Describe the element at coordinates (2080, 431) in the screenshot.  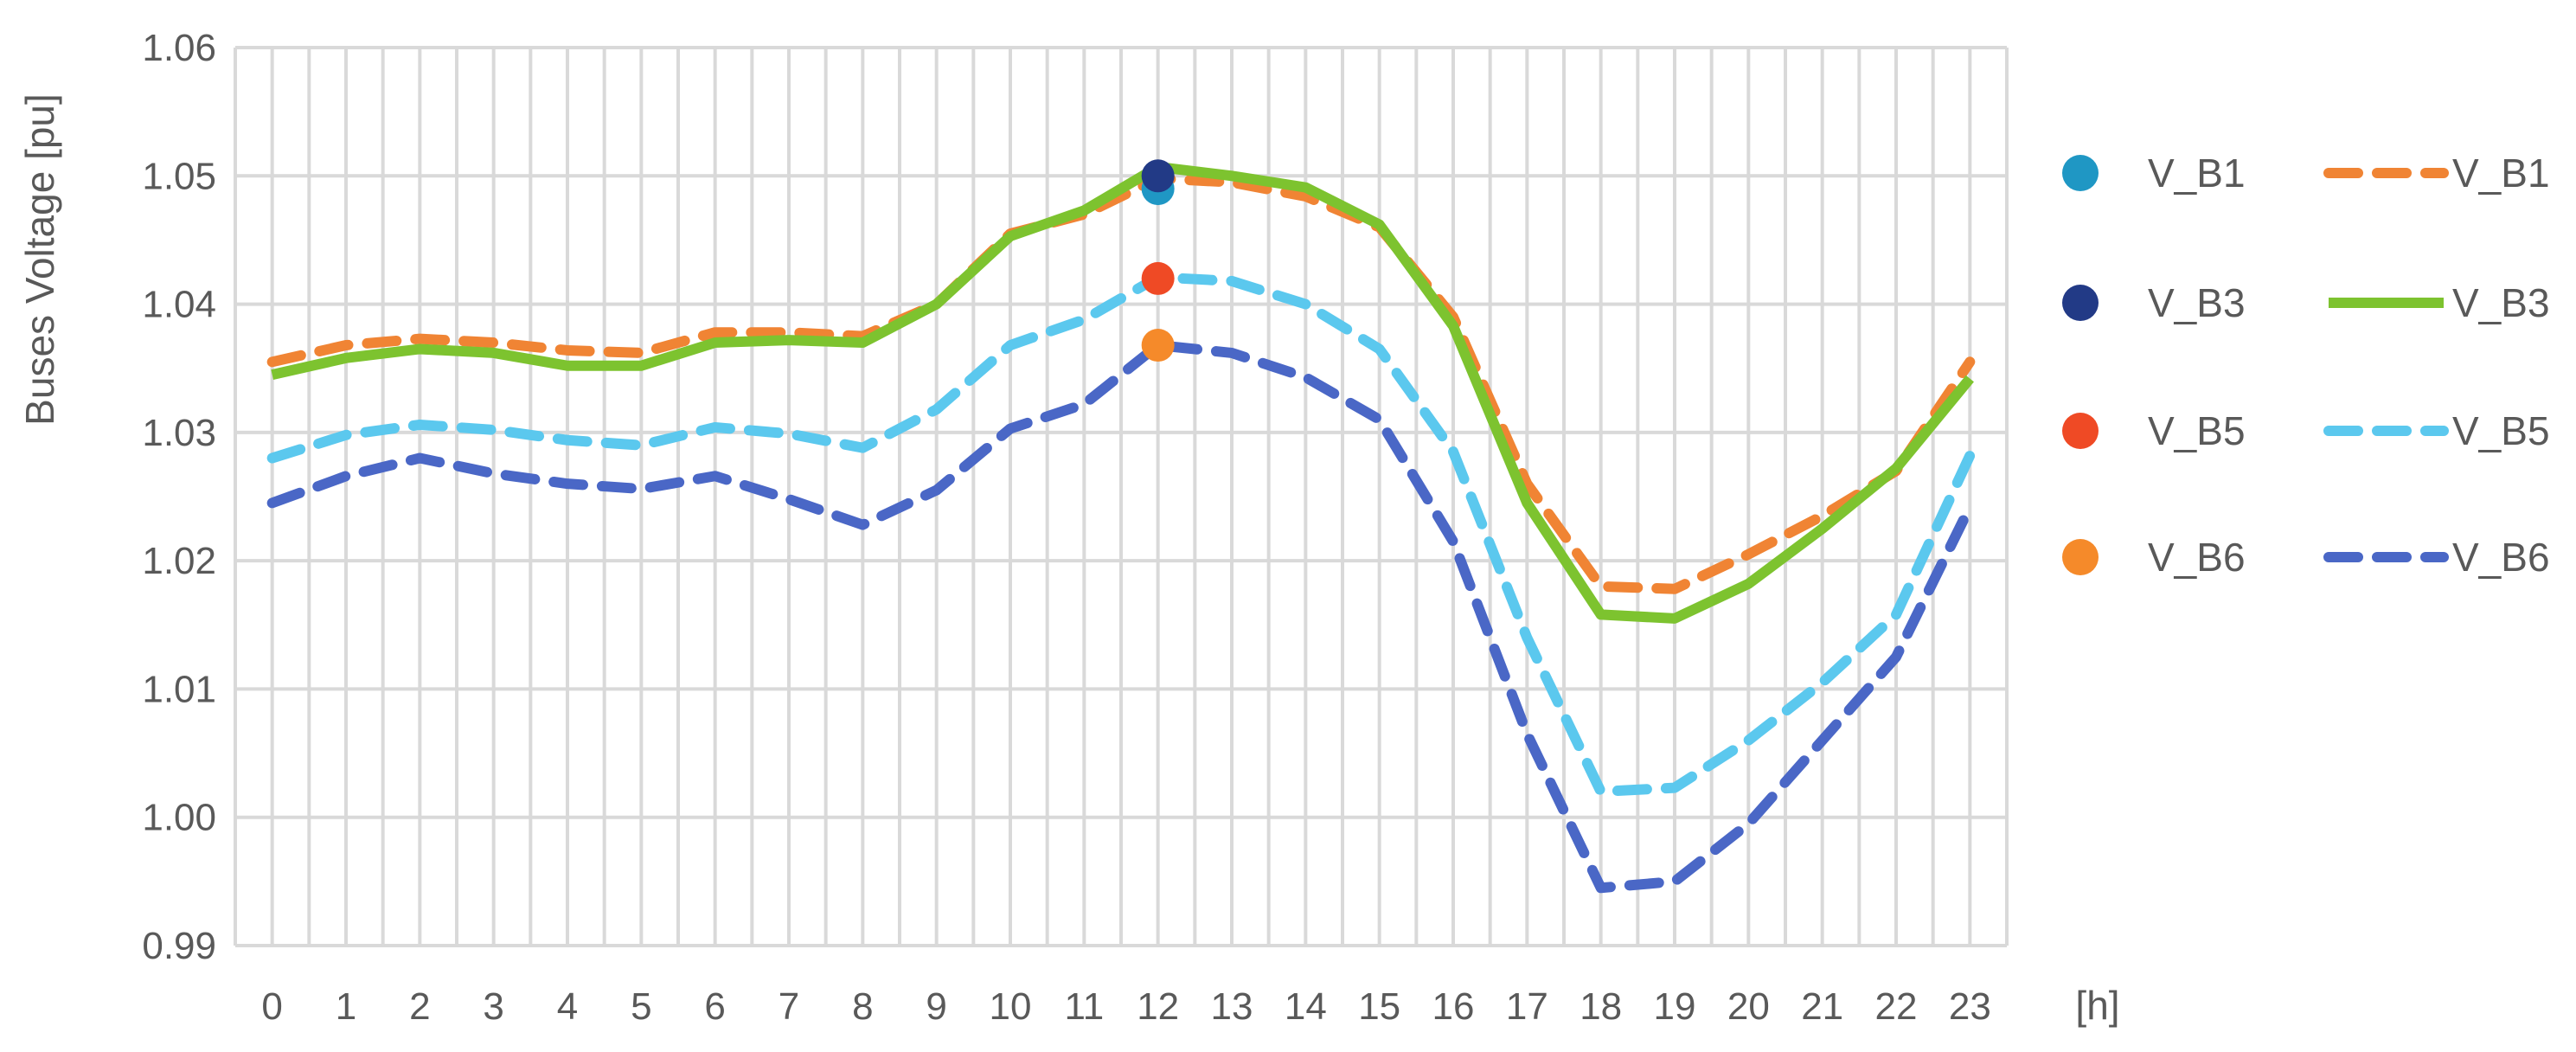
I see `legend-marker-v-b5` at that location.